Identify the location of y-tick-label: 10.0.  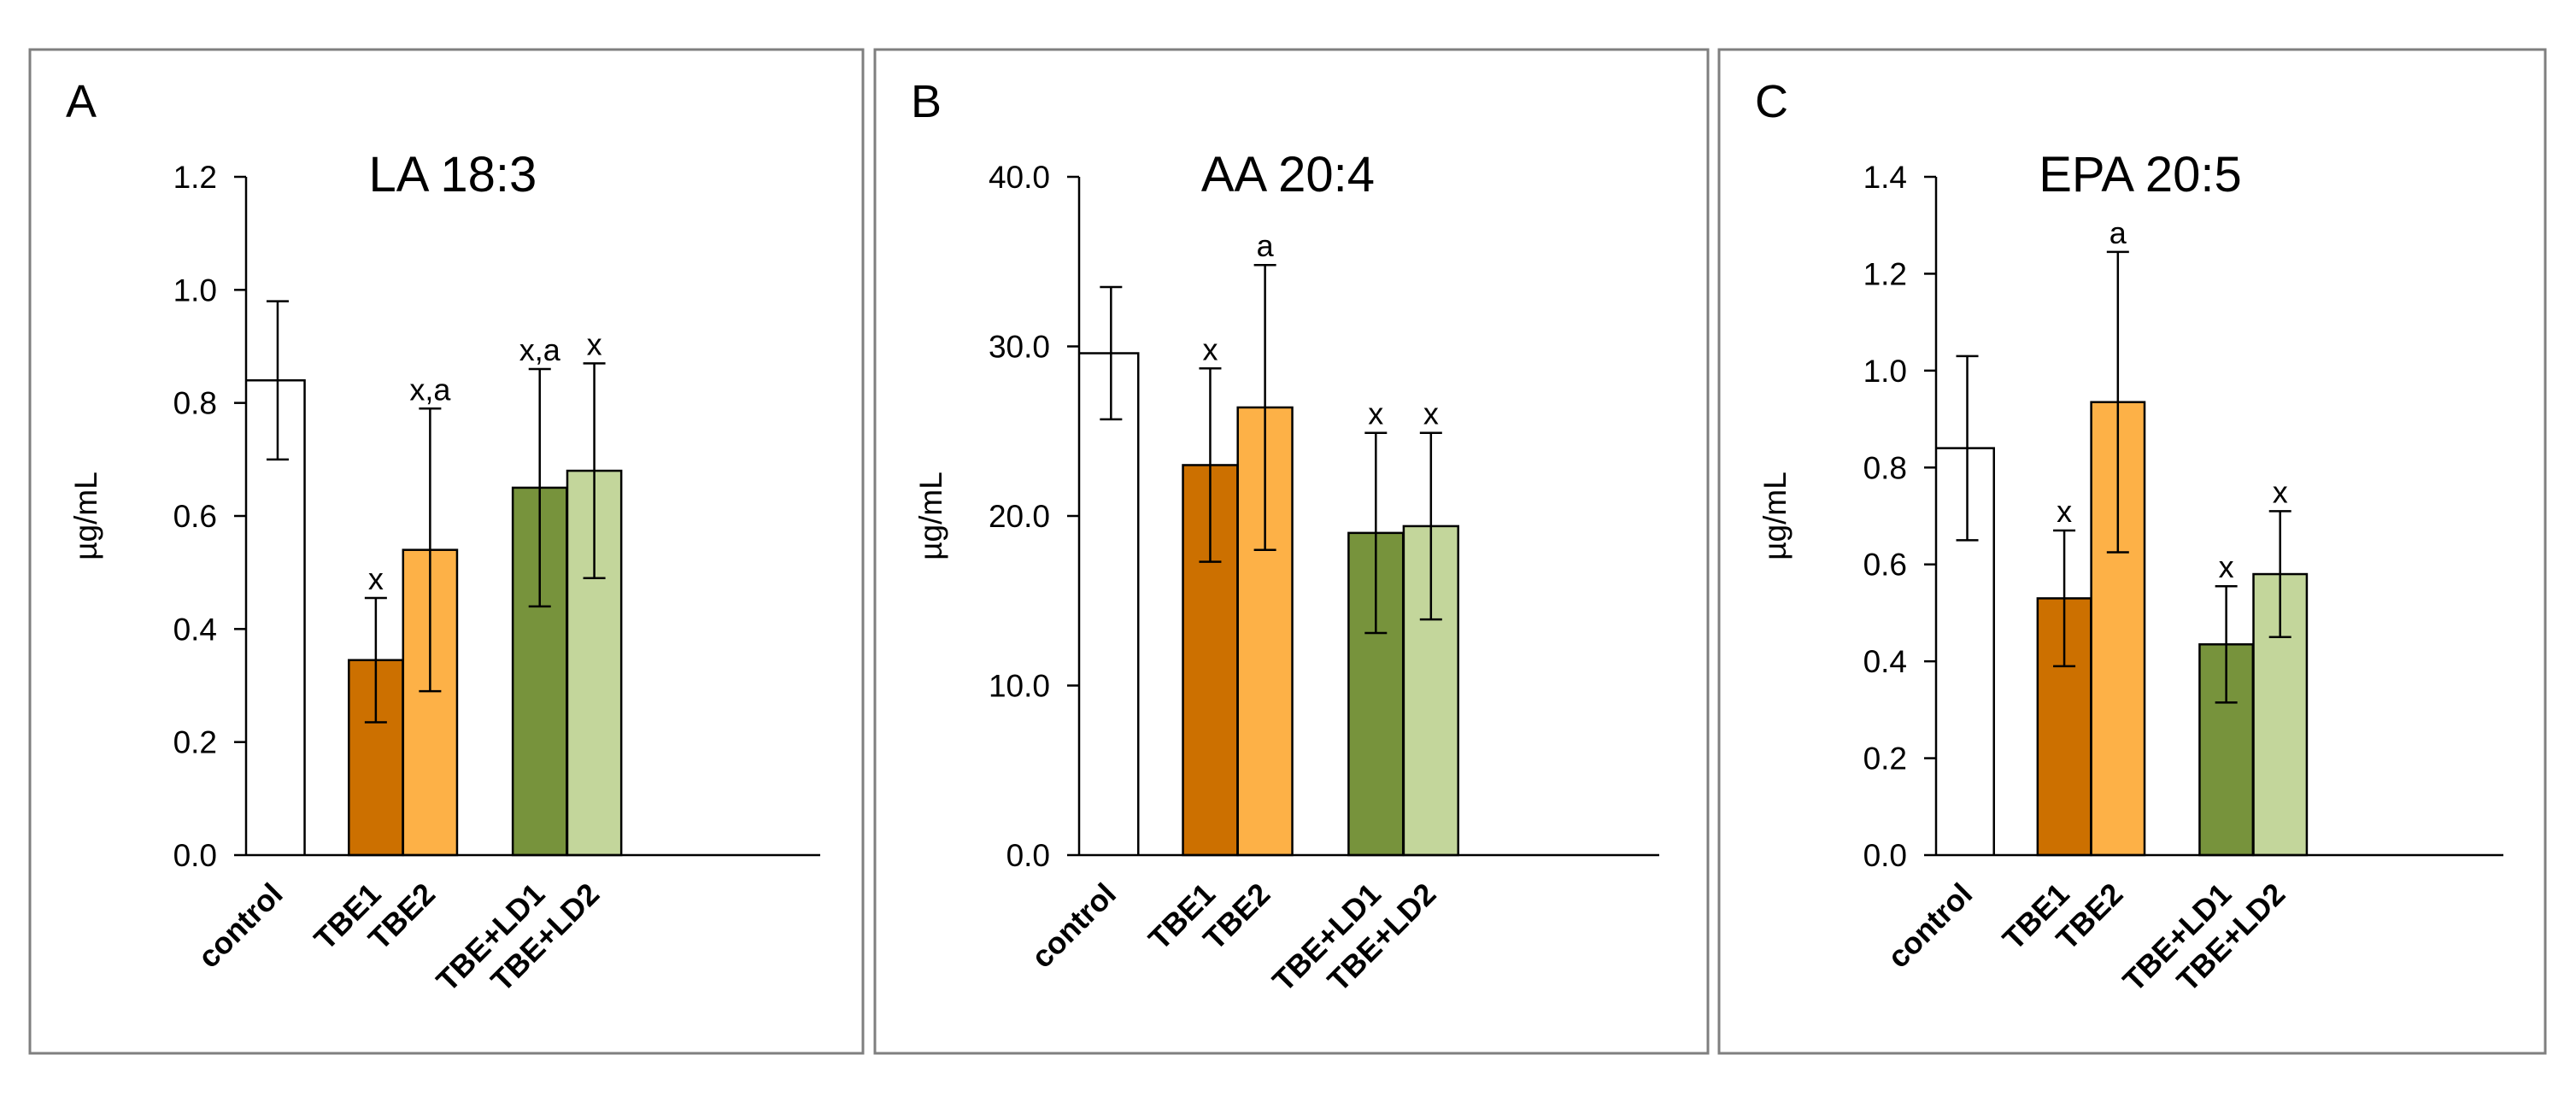
(1019, 686).